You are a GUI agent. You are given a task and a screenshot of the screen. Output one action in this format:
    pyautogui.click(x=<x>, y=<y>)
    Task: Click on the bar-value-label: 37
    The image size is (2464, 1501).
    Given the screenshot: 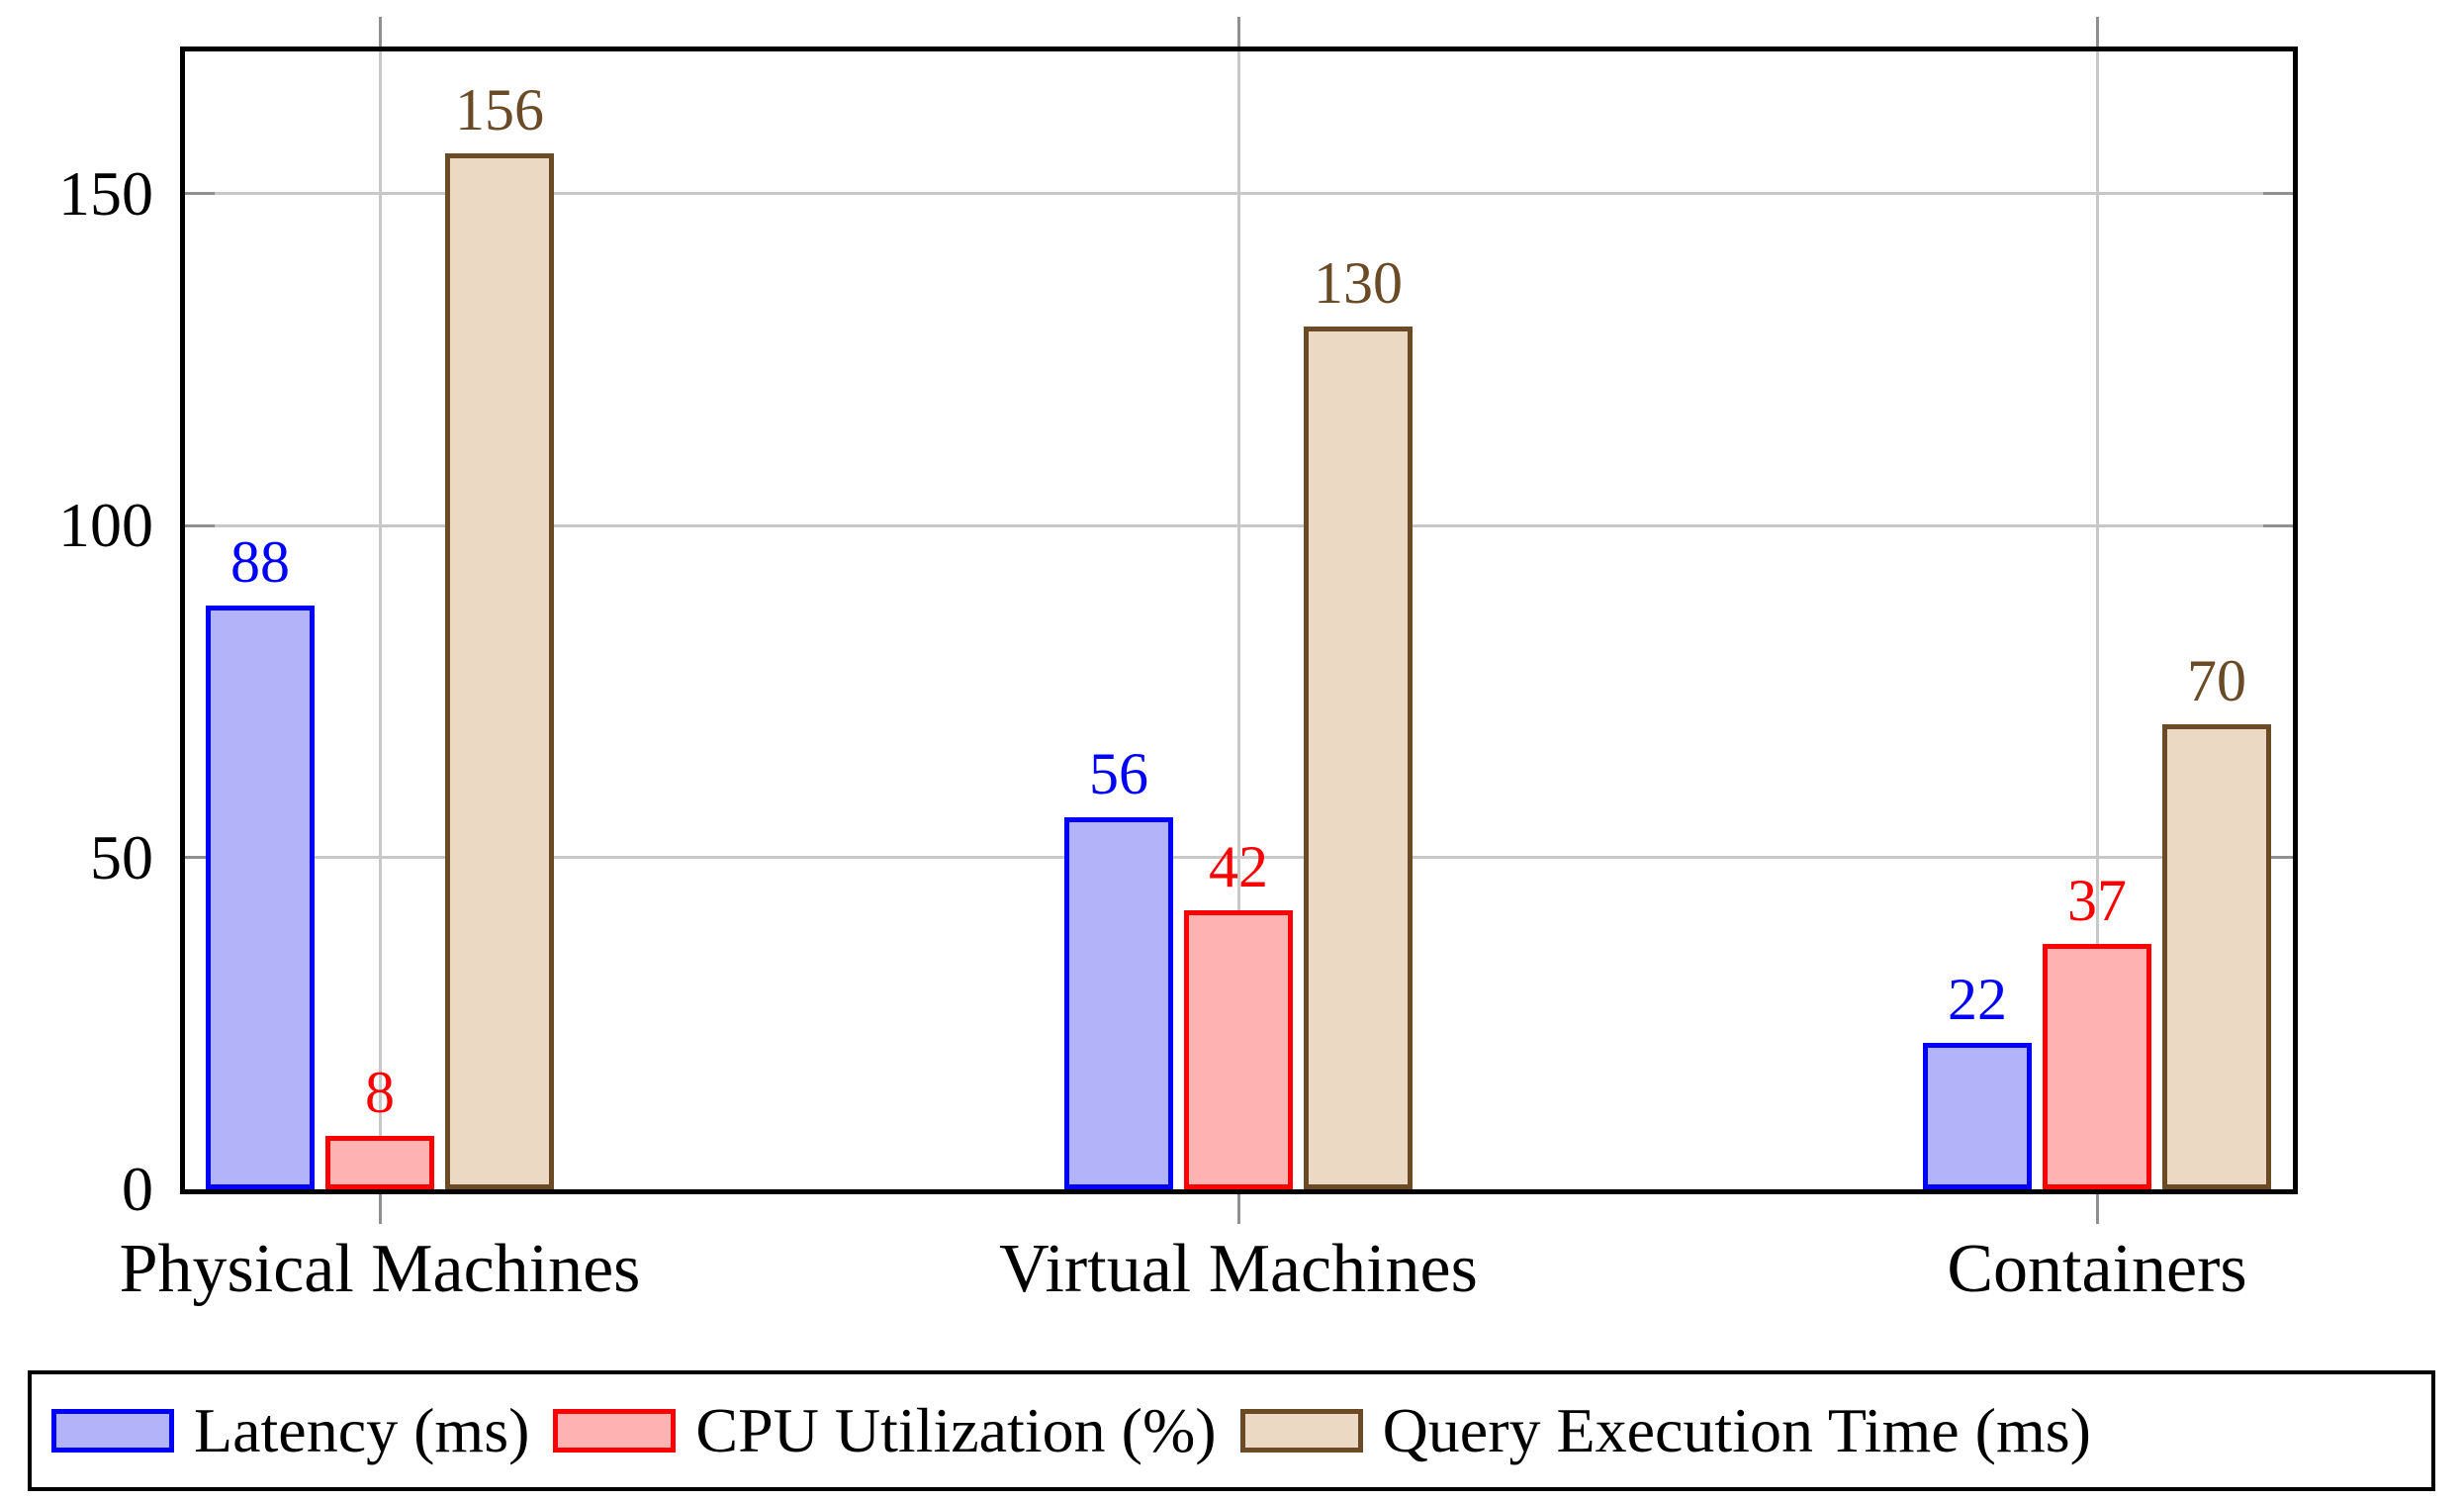 What is the action you would take?
    pyautogui.click(x=2097, y=900)
    